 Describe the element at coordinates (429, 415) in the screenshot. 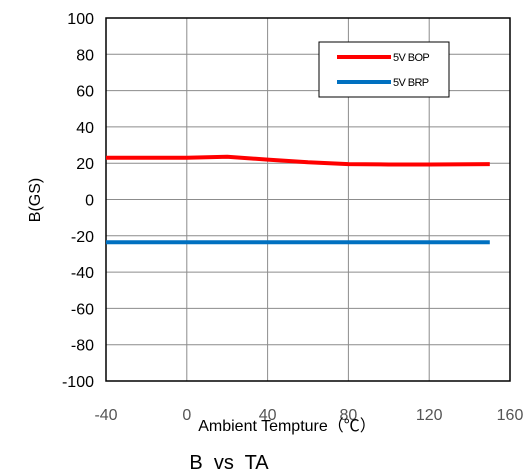

I see `x-tick-label-120: 120` at that location.